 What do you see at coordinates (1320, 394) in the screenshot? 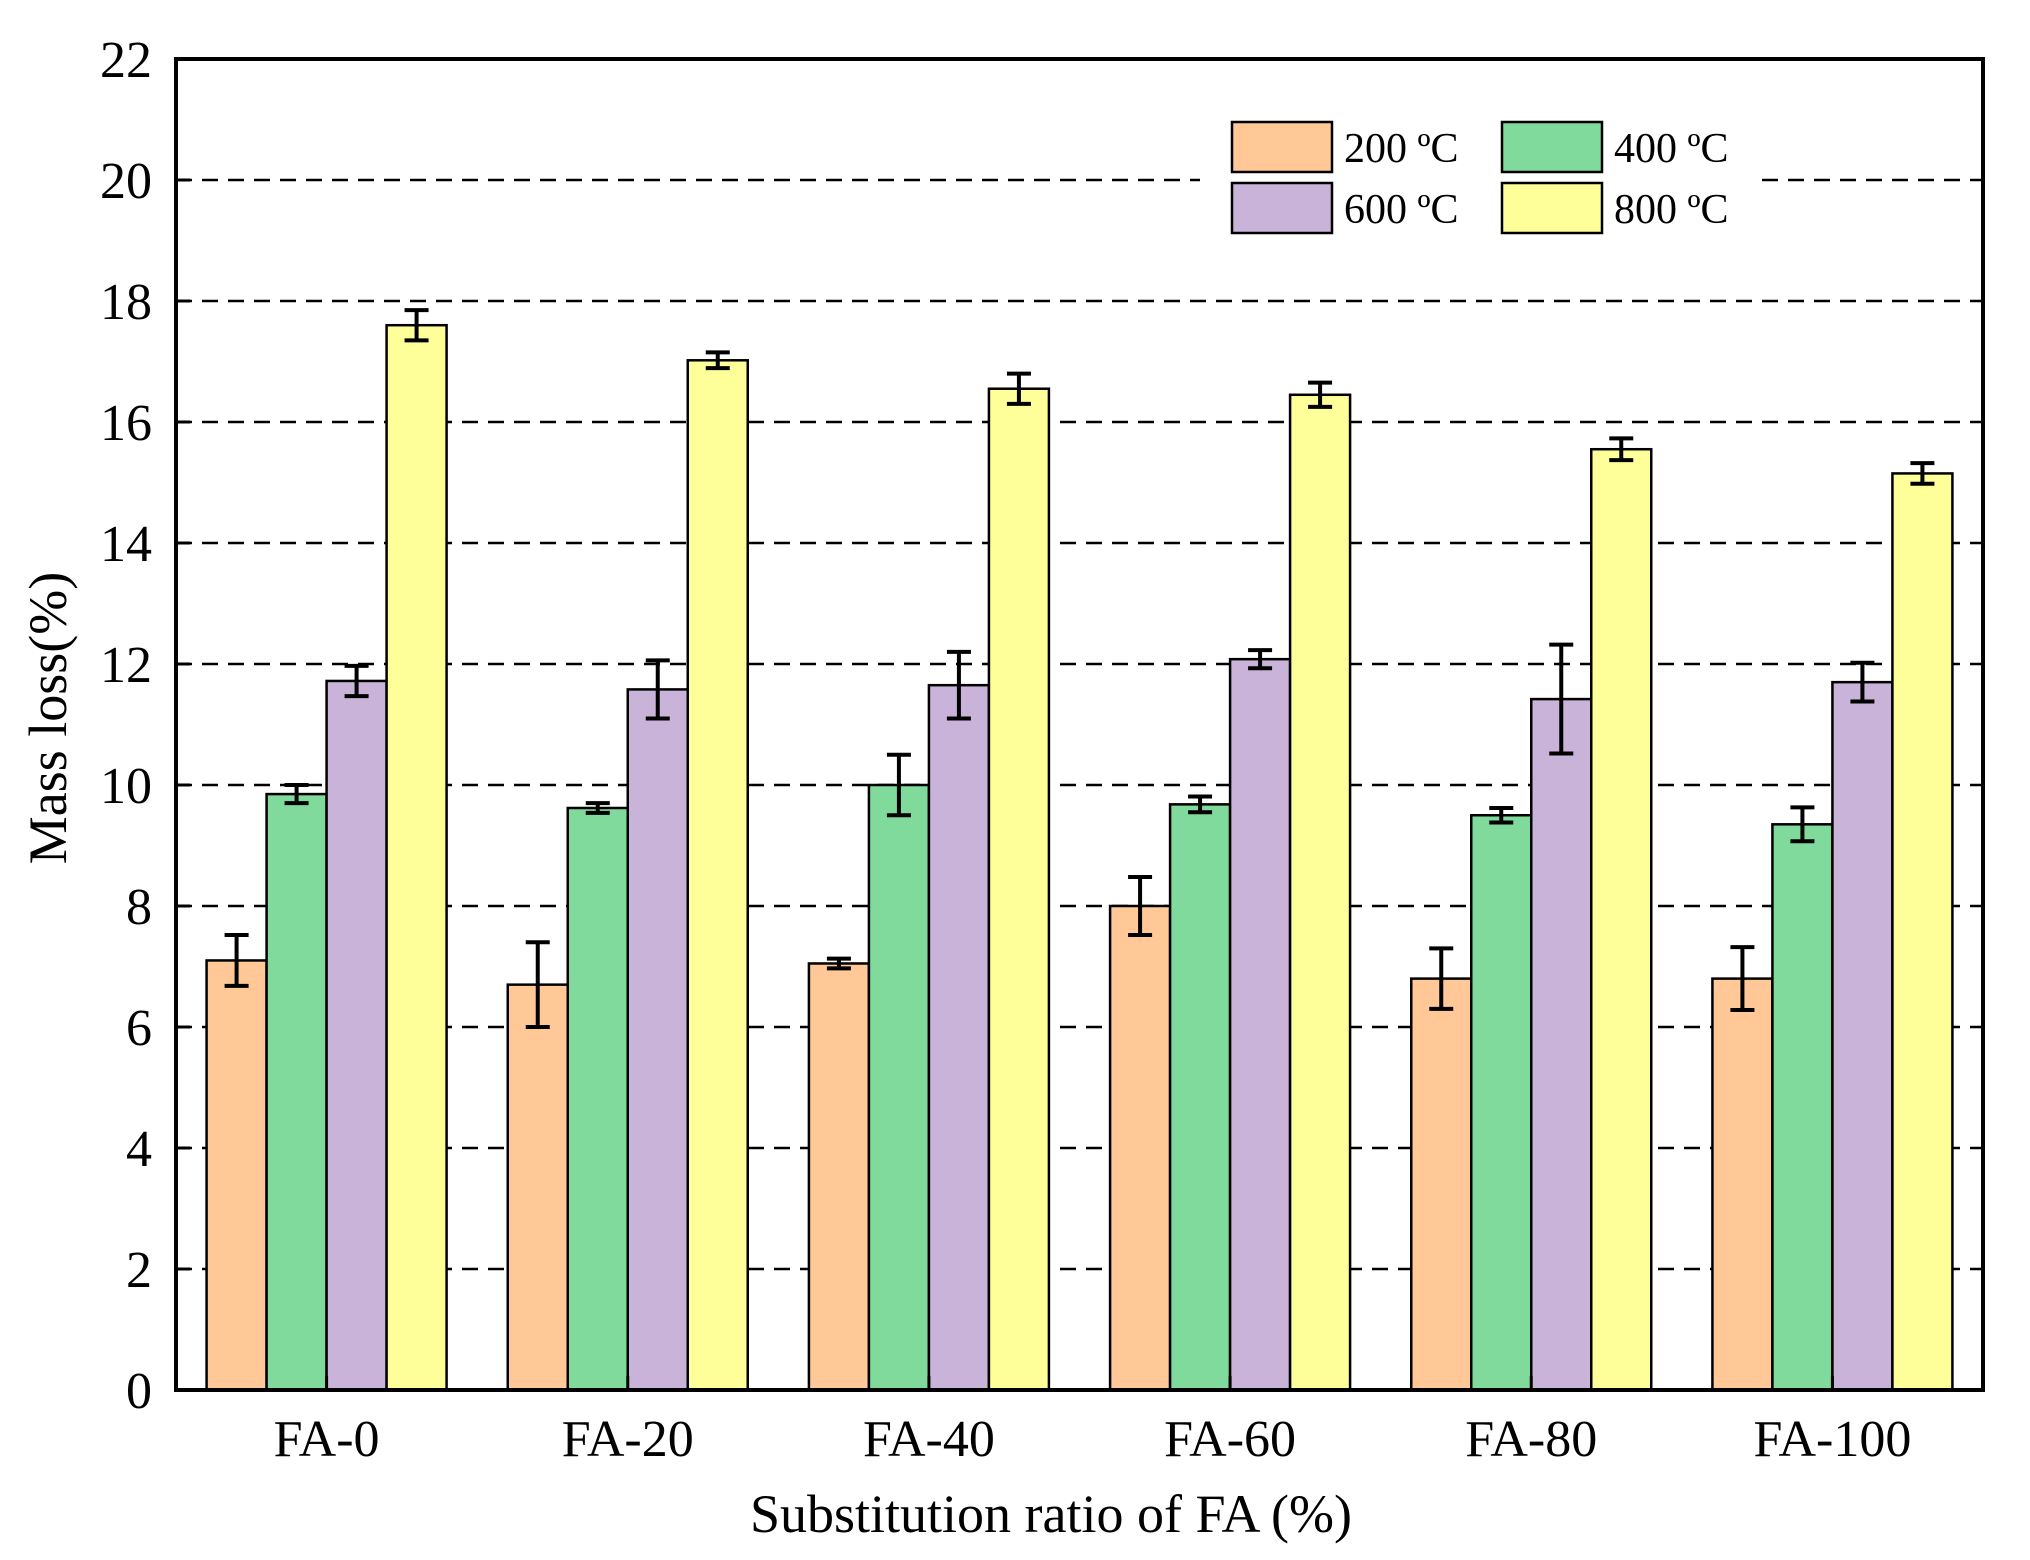
I see `error-bar-fa-60-800c` at bounding box center [1320, 394].